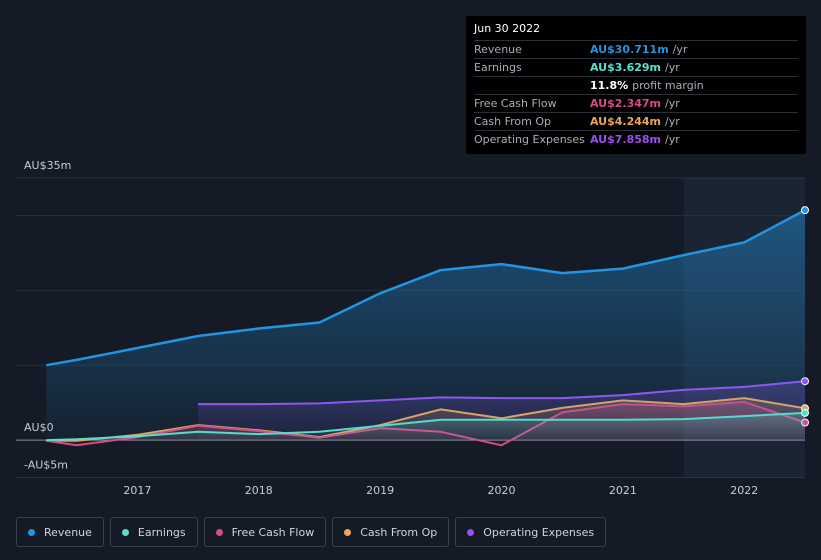  I want to click on x-tick-label: 2017, so click(137, 490).